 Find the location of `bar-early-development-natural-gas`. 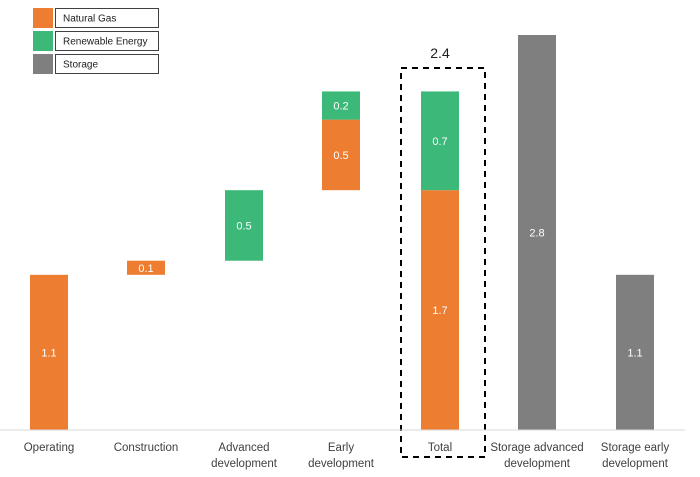

bar-early-development-natural-gas is located at coordinates (341, 155).